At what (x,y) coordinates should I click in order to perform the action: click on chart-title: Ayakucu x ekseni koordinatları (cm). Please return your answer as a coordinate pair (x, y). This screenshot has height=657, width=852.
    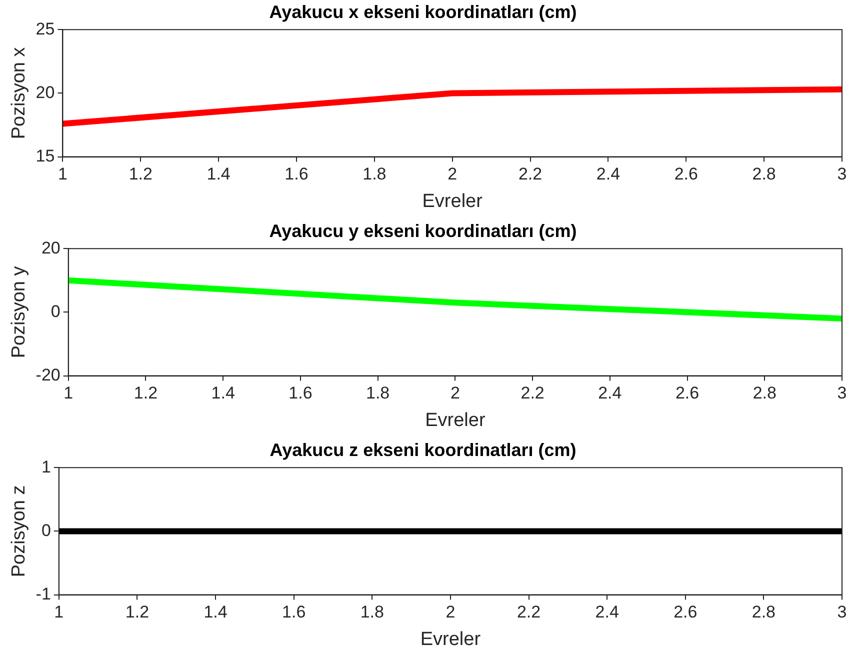
    Looking at the image, I should click on (423, 12).